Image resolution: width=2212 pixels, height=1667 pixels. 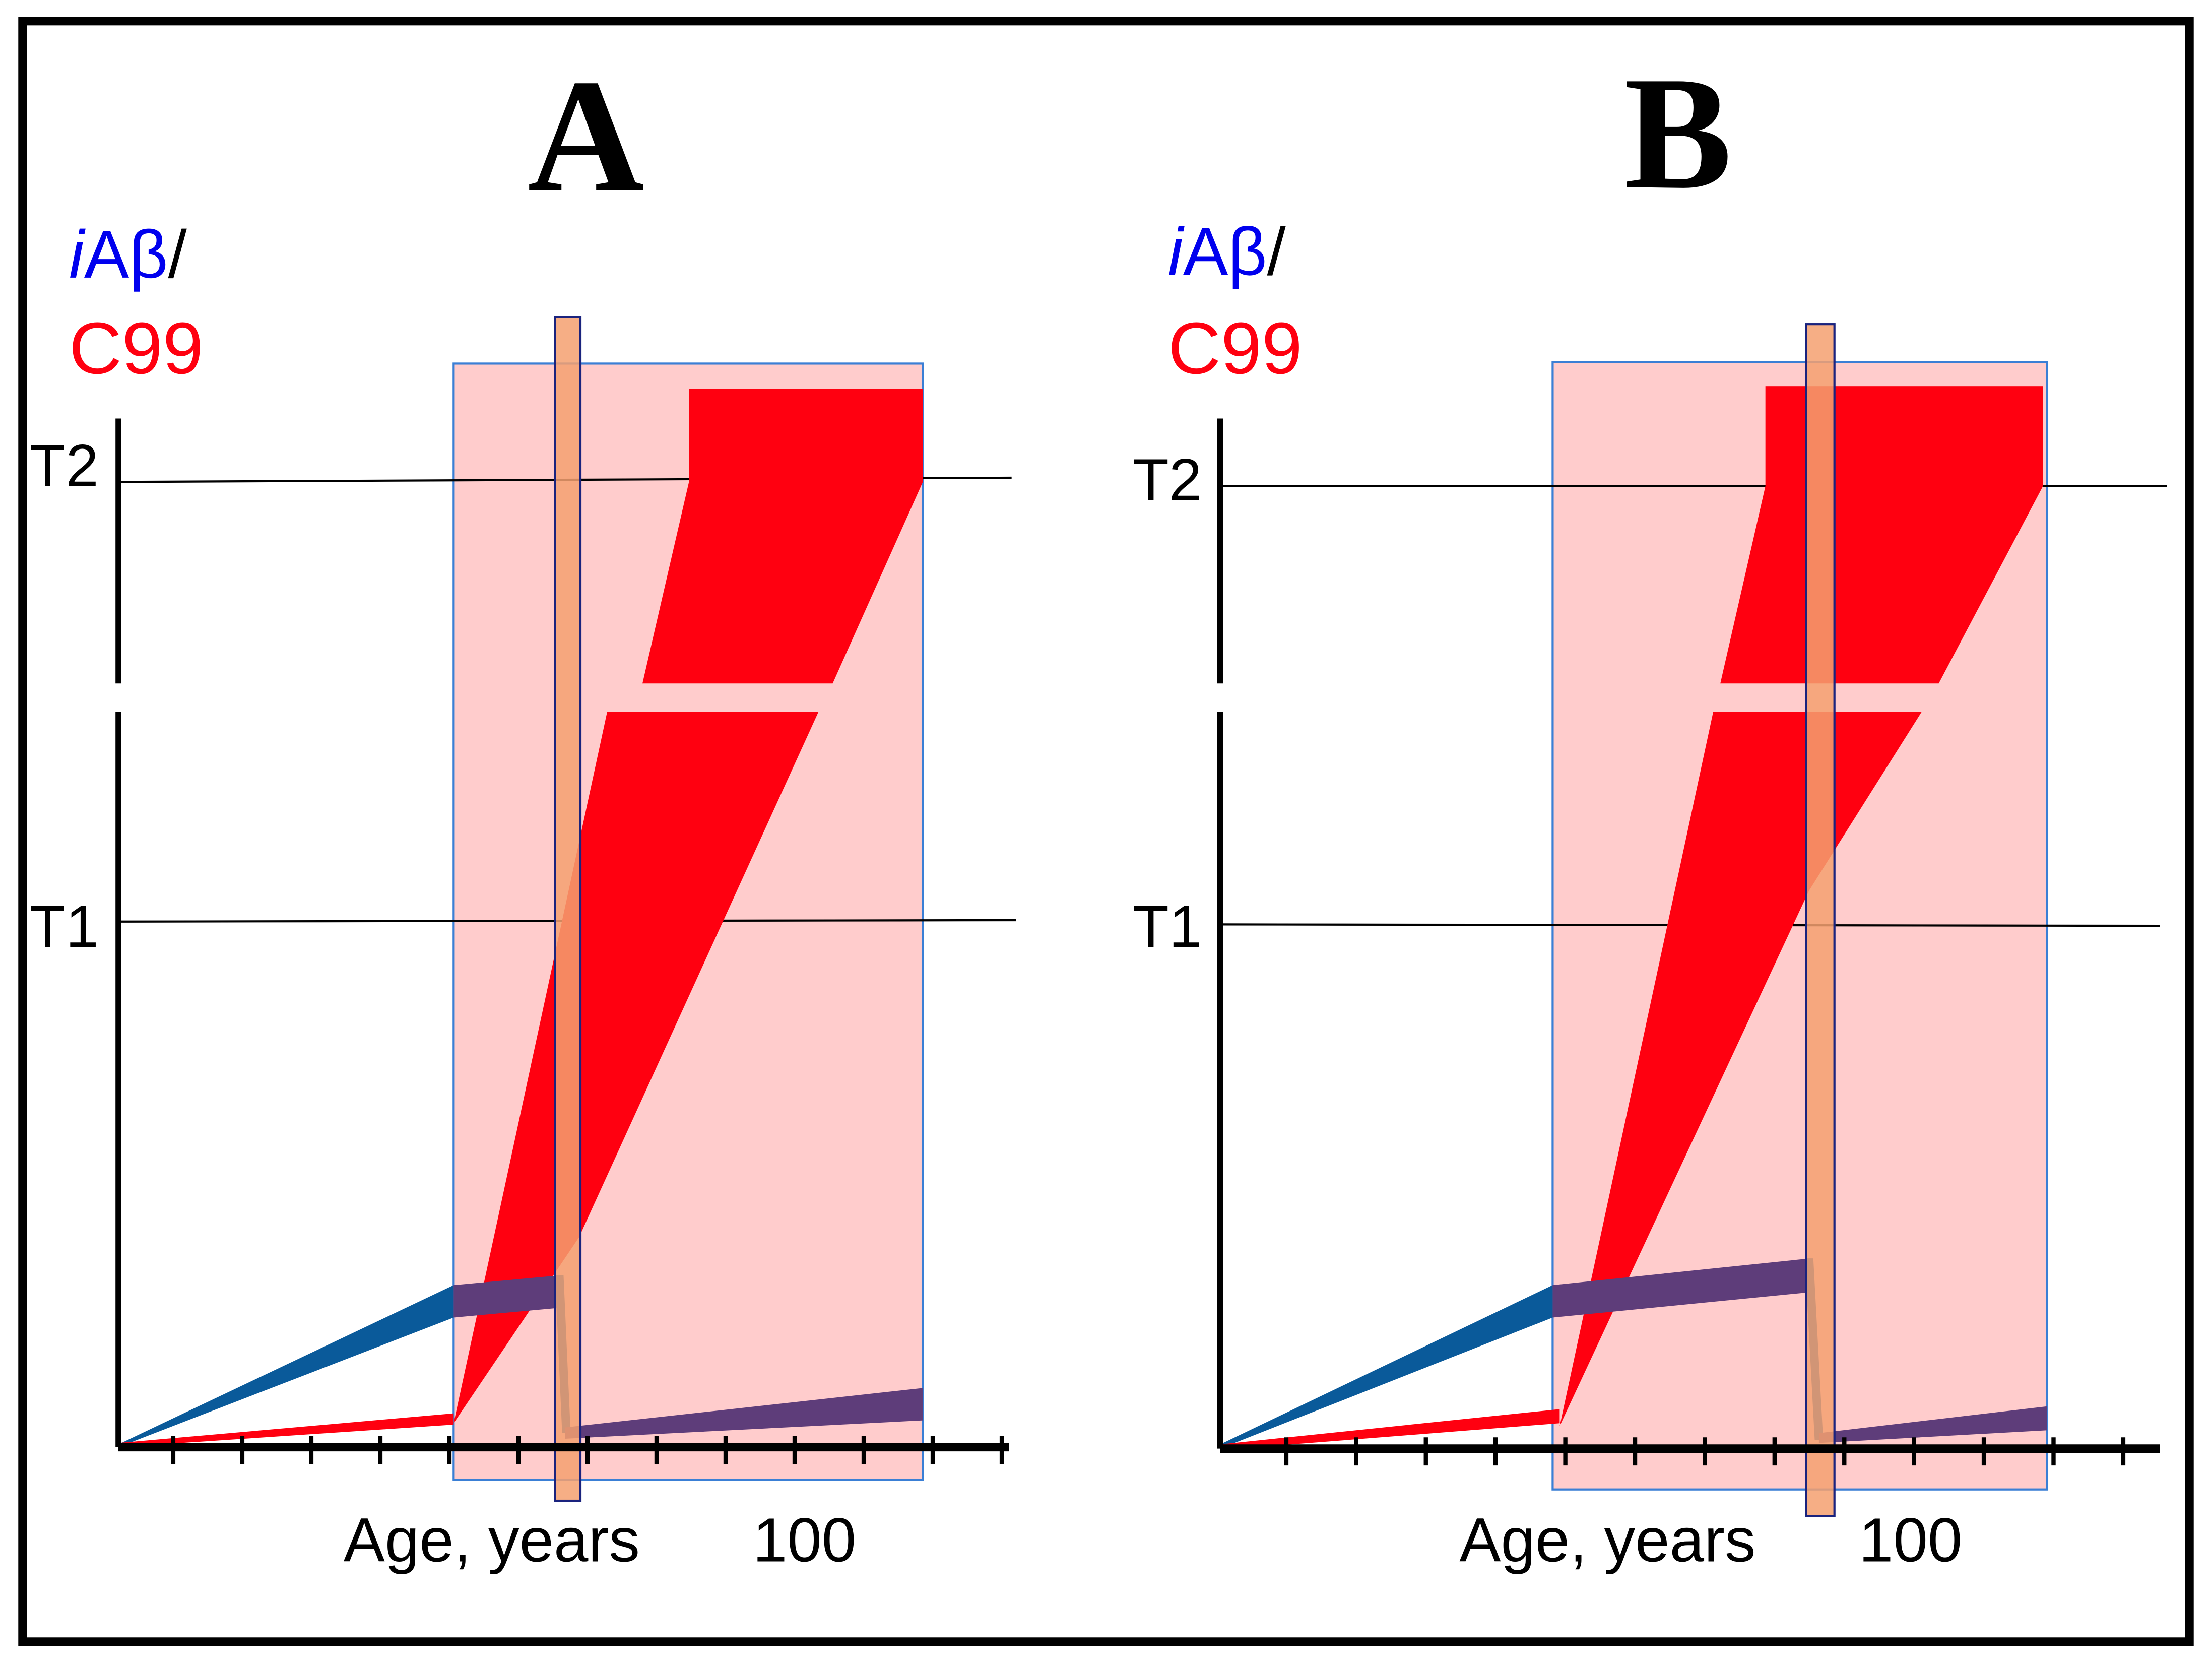 I want to click on c99-plateau, so click(x=806, y=435).